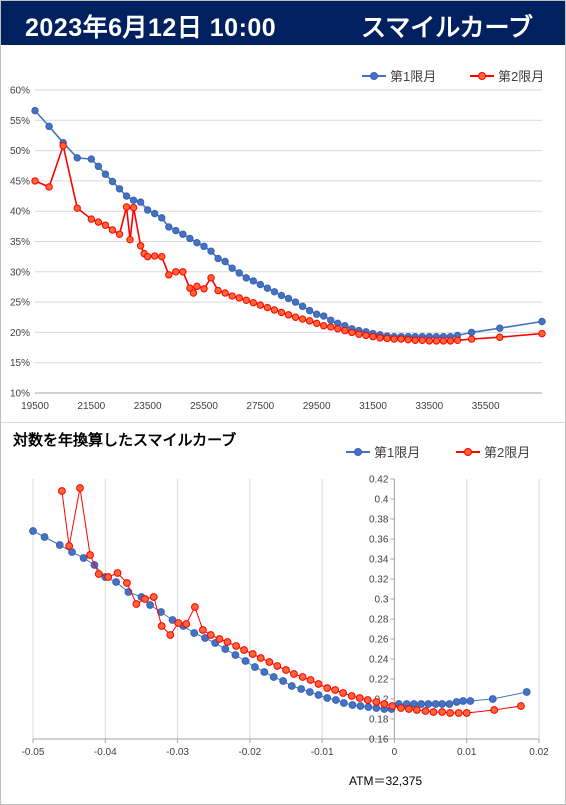 The image size is (566, 805). I want to click on atm-annotation: ATM＝32,375, so click(386, 781).